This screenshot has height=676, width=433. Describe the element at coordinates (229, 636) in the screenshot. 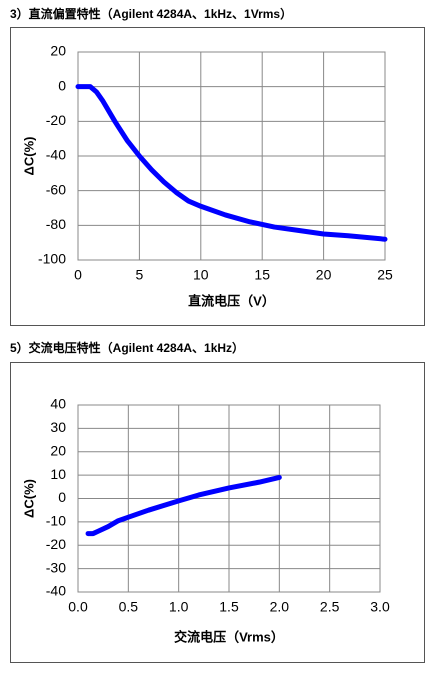

I see `x-axis-label: 交流电压（Vrms）` at that location.